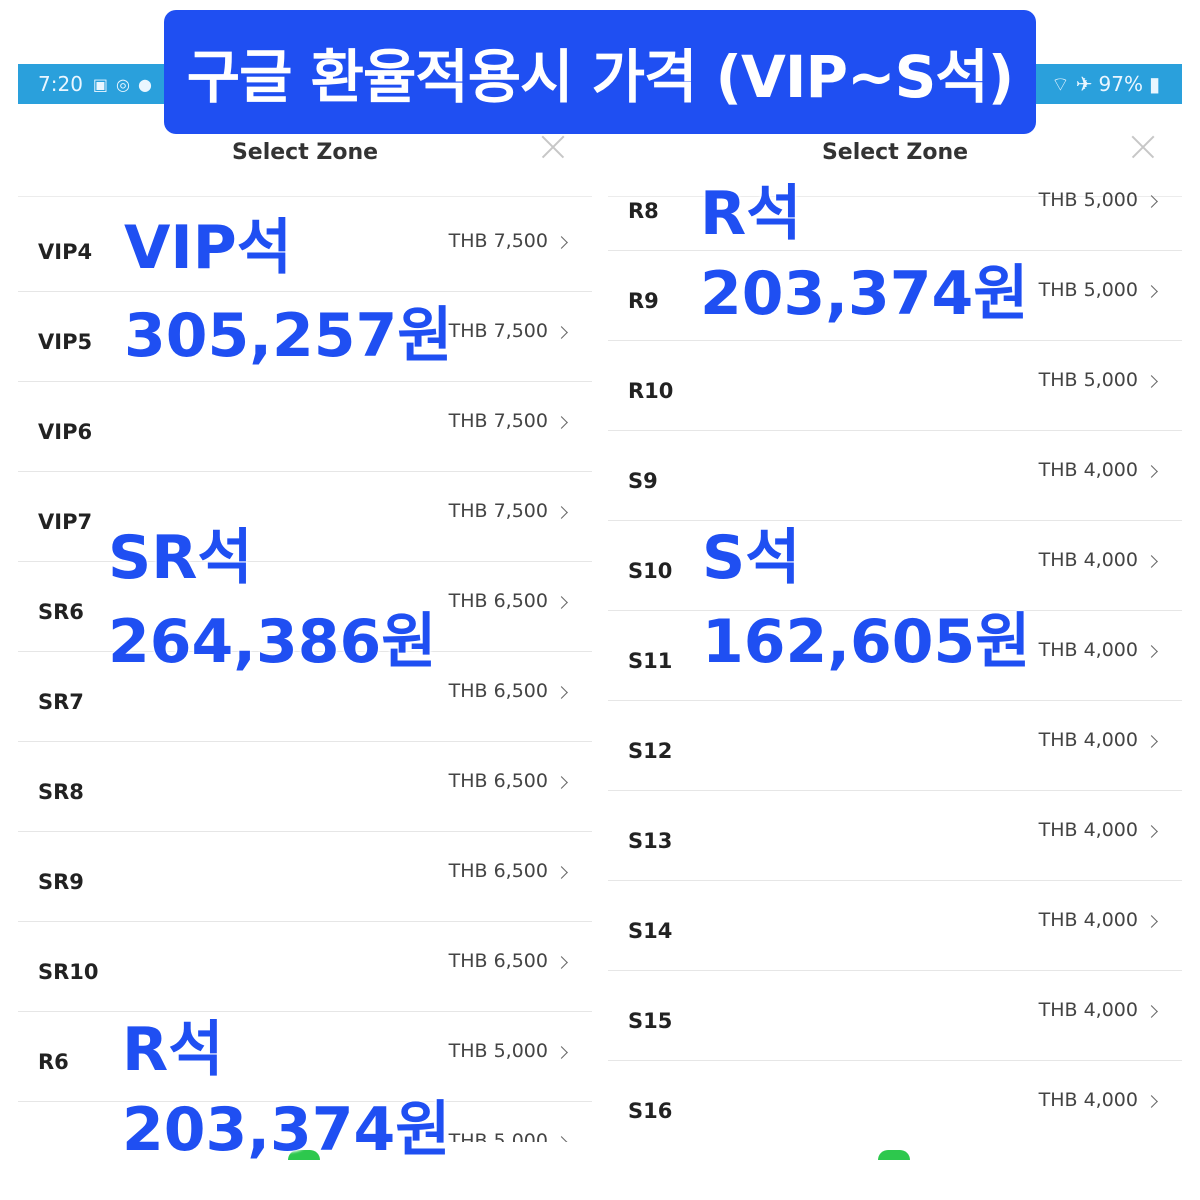 The width and height of the screenshot is (1200, 1200). What do you see at coordinates (180, 558) in the screenshot?
I see `sr-label-overlay: SR석` at bounding box center [180, 558].